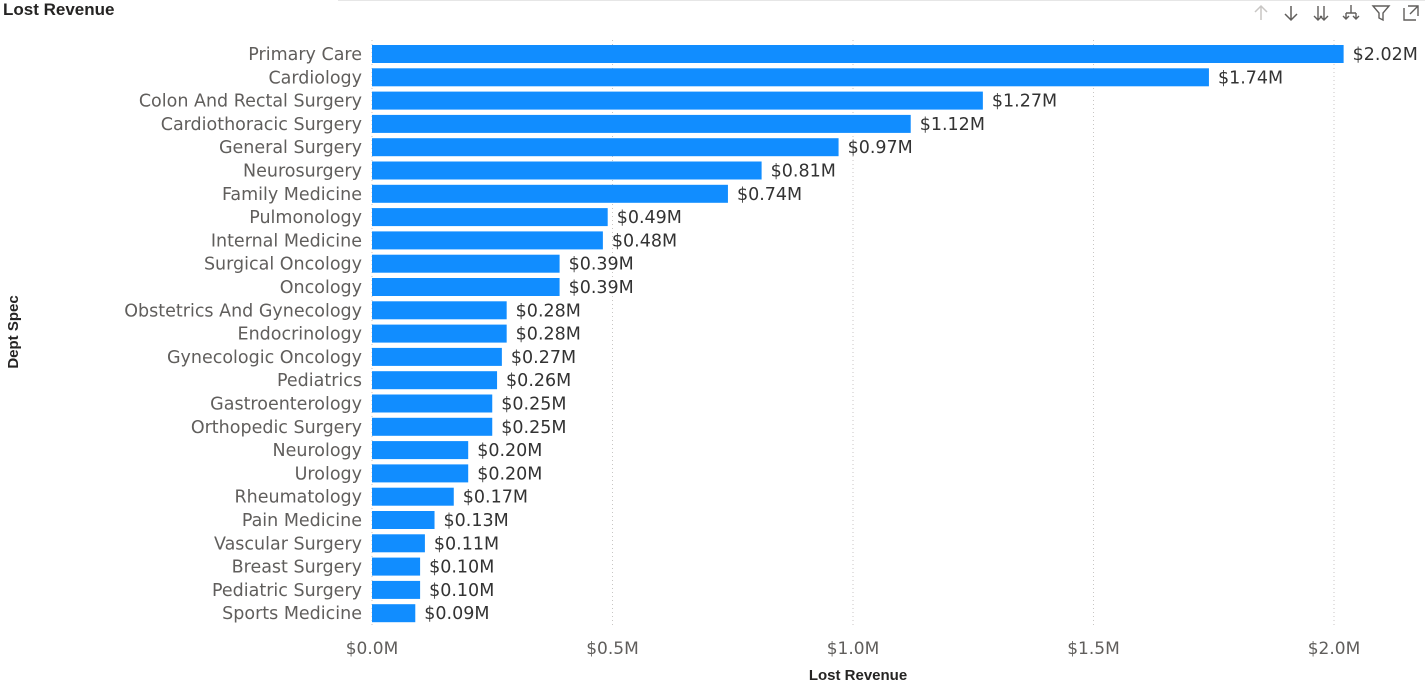 The image size is (1425, 692). Describe the element at coordinates (328, 474) in the screenshot. I see `category-label: Urology` at that location.